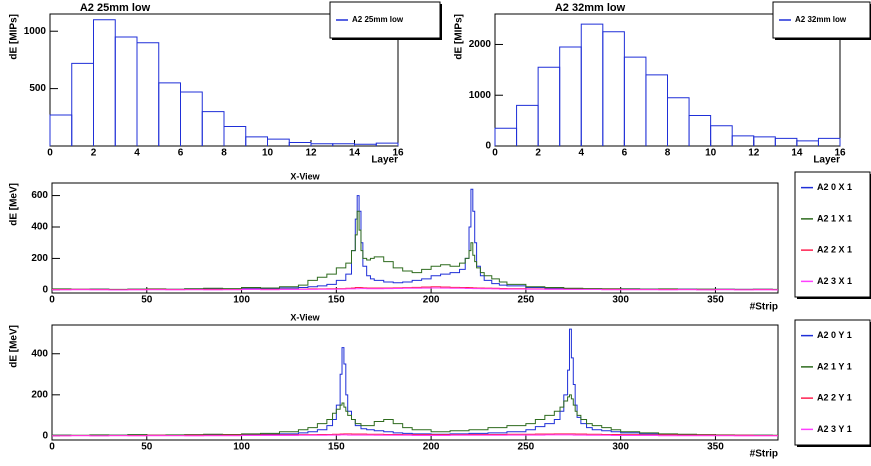 This screenshot has height=466, width=871. What do you see at coordinates (39, 353) in the screenshot?
I see `y-tick-label: 400` at bounding box center [39, 353].